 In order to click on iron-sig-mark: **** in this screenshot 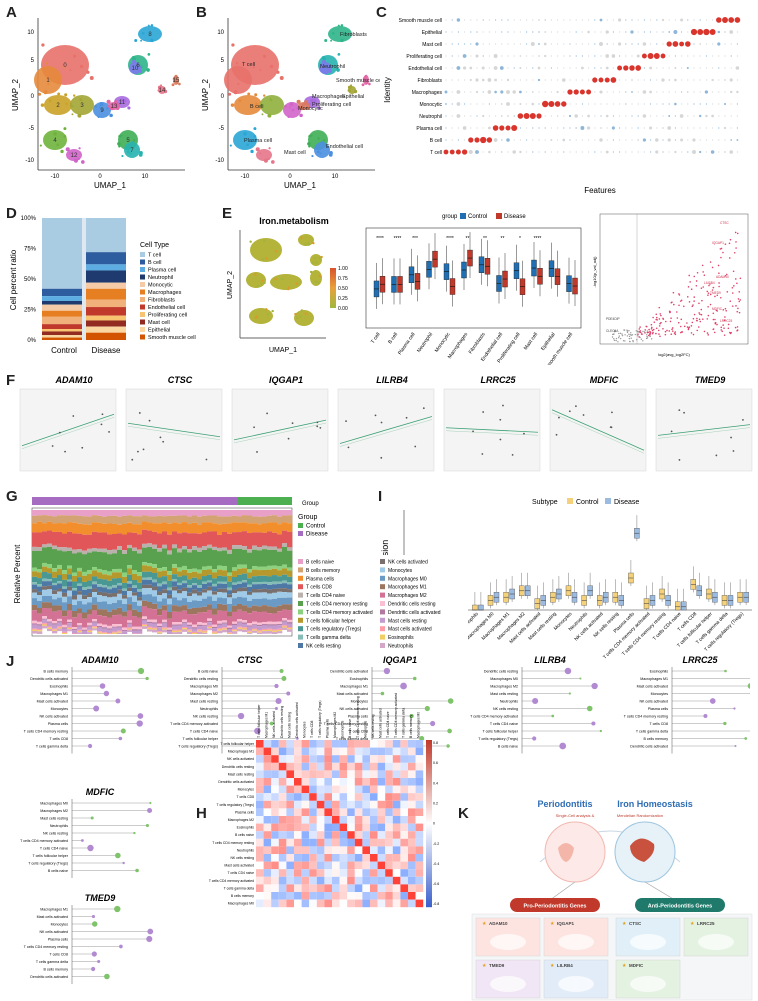, I will do `click(538, 239)`.